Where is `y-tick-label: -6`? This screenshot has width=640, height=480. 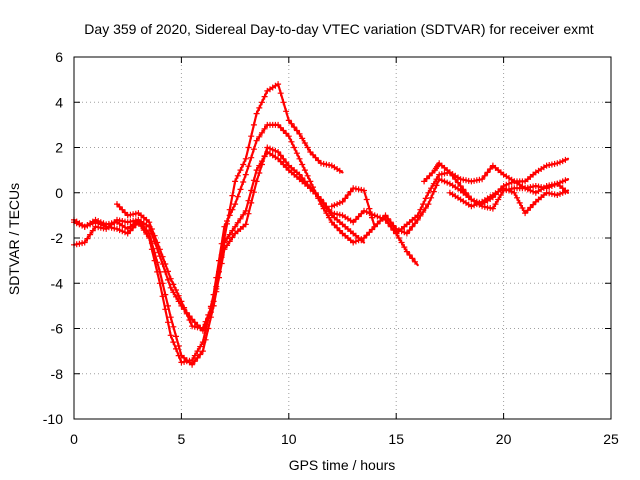
y-tick-label: -6 is located at coordinates (57, 329).